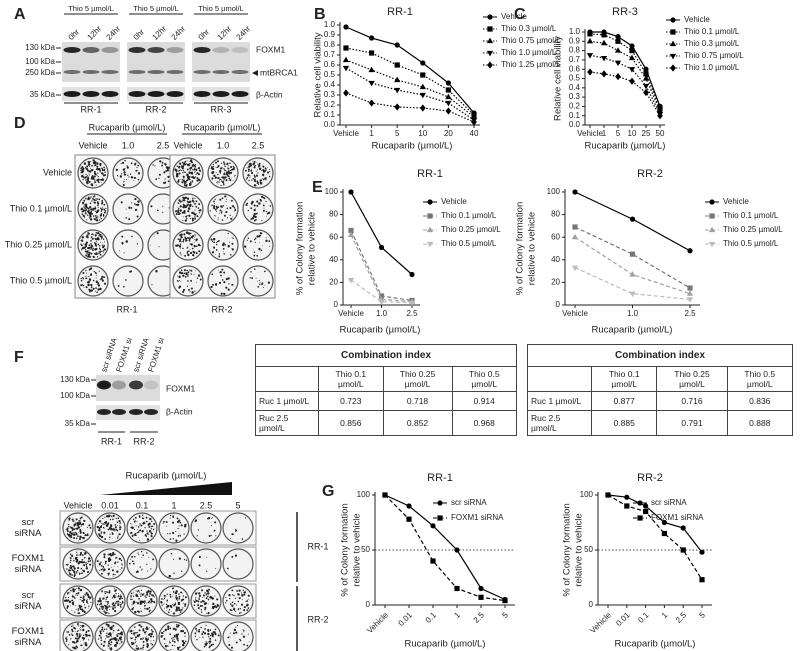 This screenshot has height=651, width=800. I want to click on row-label: scr siRNA, so click(28, 528).